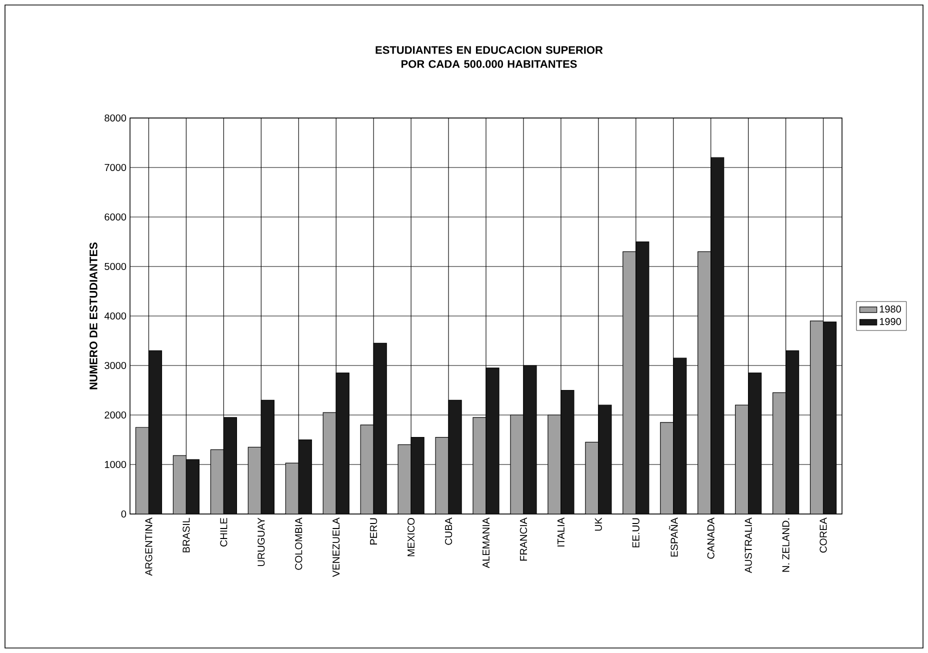 This screenshot has height=653, width=928. What do you see at coordinates (374, 531) in the screenshot?
I see `x-tick-label: PERU` at bounding box center [374, 531].